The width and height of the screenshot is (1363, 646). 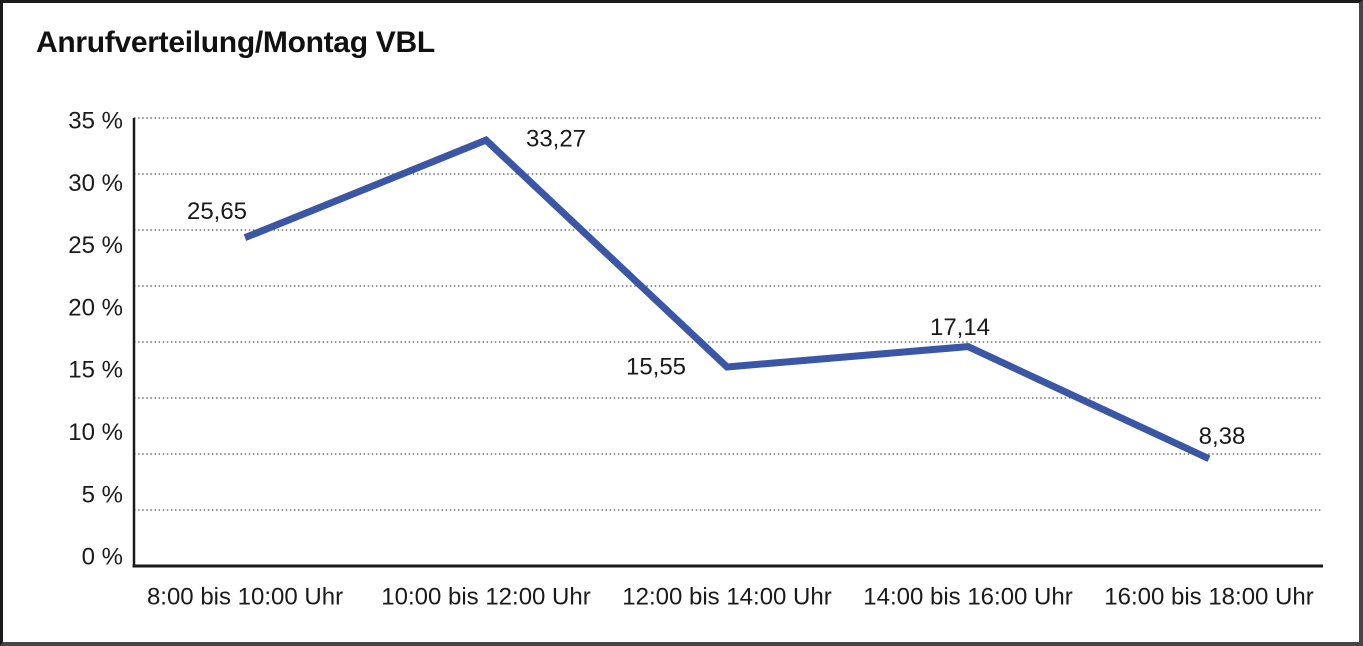 I want to click on x-category-label: 14:00 bis 16:00 Uhr, so click(x=967, y=597).